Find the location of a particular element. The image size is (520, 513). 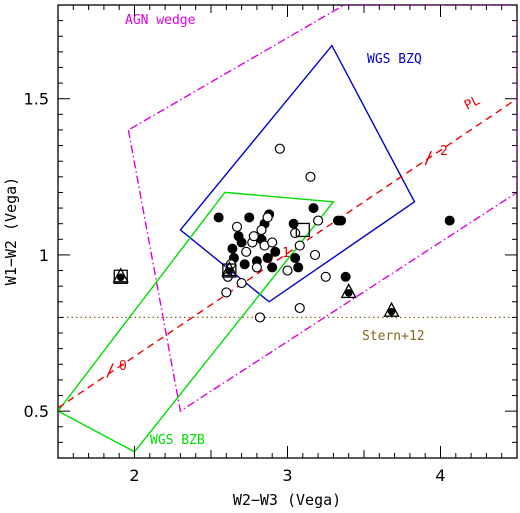

y-tick-label-1: 1 is located at coordinates (44, 255).